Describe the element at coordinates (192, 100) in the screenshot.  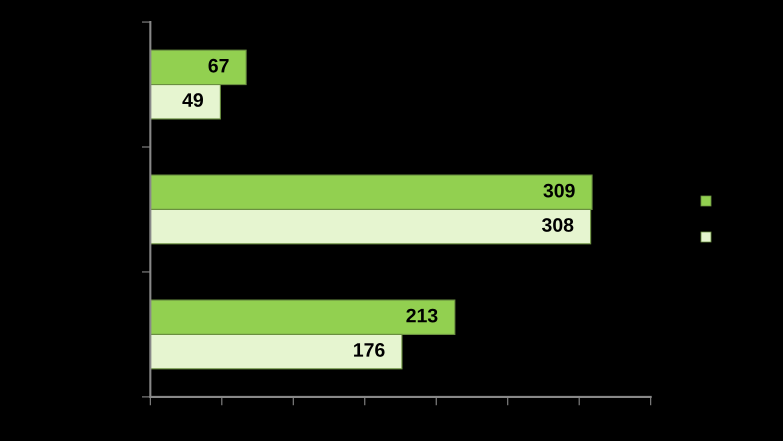
I see `data-label: 49` at that location.